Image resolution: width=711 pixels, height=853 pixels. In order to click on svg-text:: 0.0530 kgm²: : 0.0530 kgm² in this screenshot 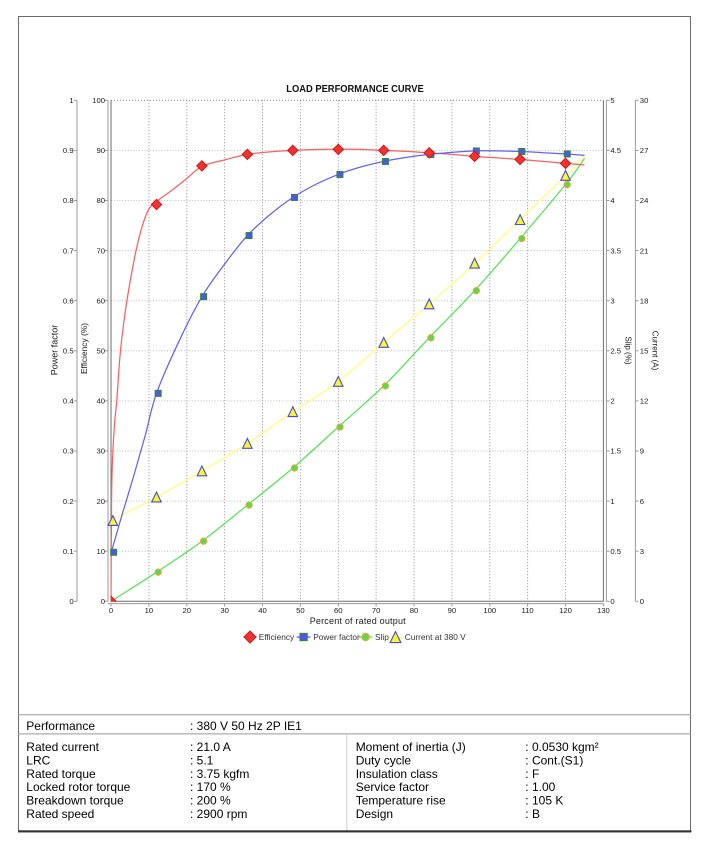, I will do `click(561, 747)`.